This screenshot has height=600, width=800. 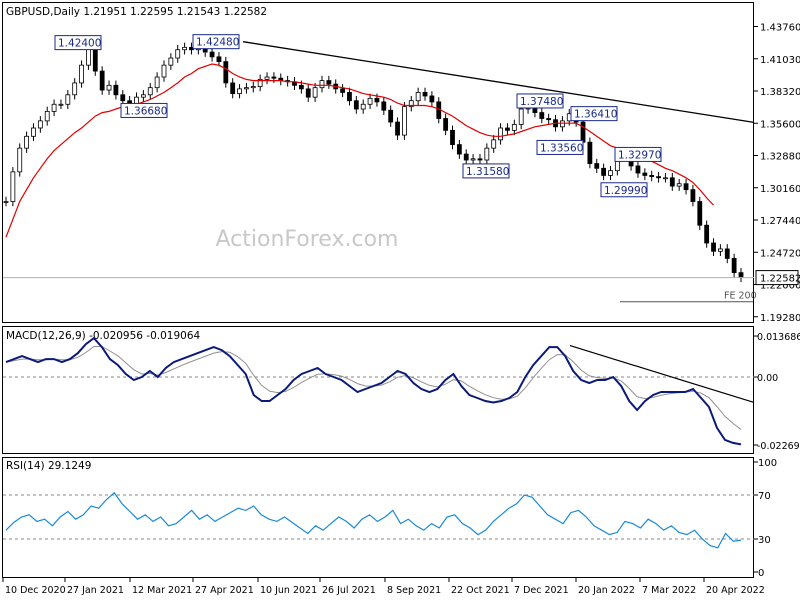 I want to click on swing-level-label: 1.36680, so click(x=144, y=110).